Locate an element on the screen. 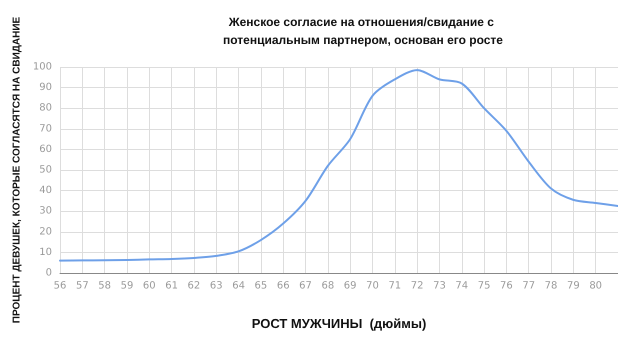 This screenshot has height=351, width=626. y-tick-label: 20 is located at coordinates (45, 232).